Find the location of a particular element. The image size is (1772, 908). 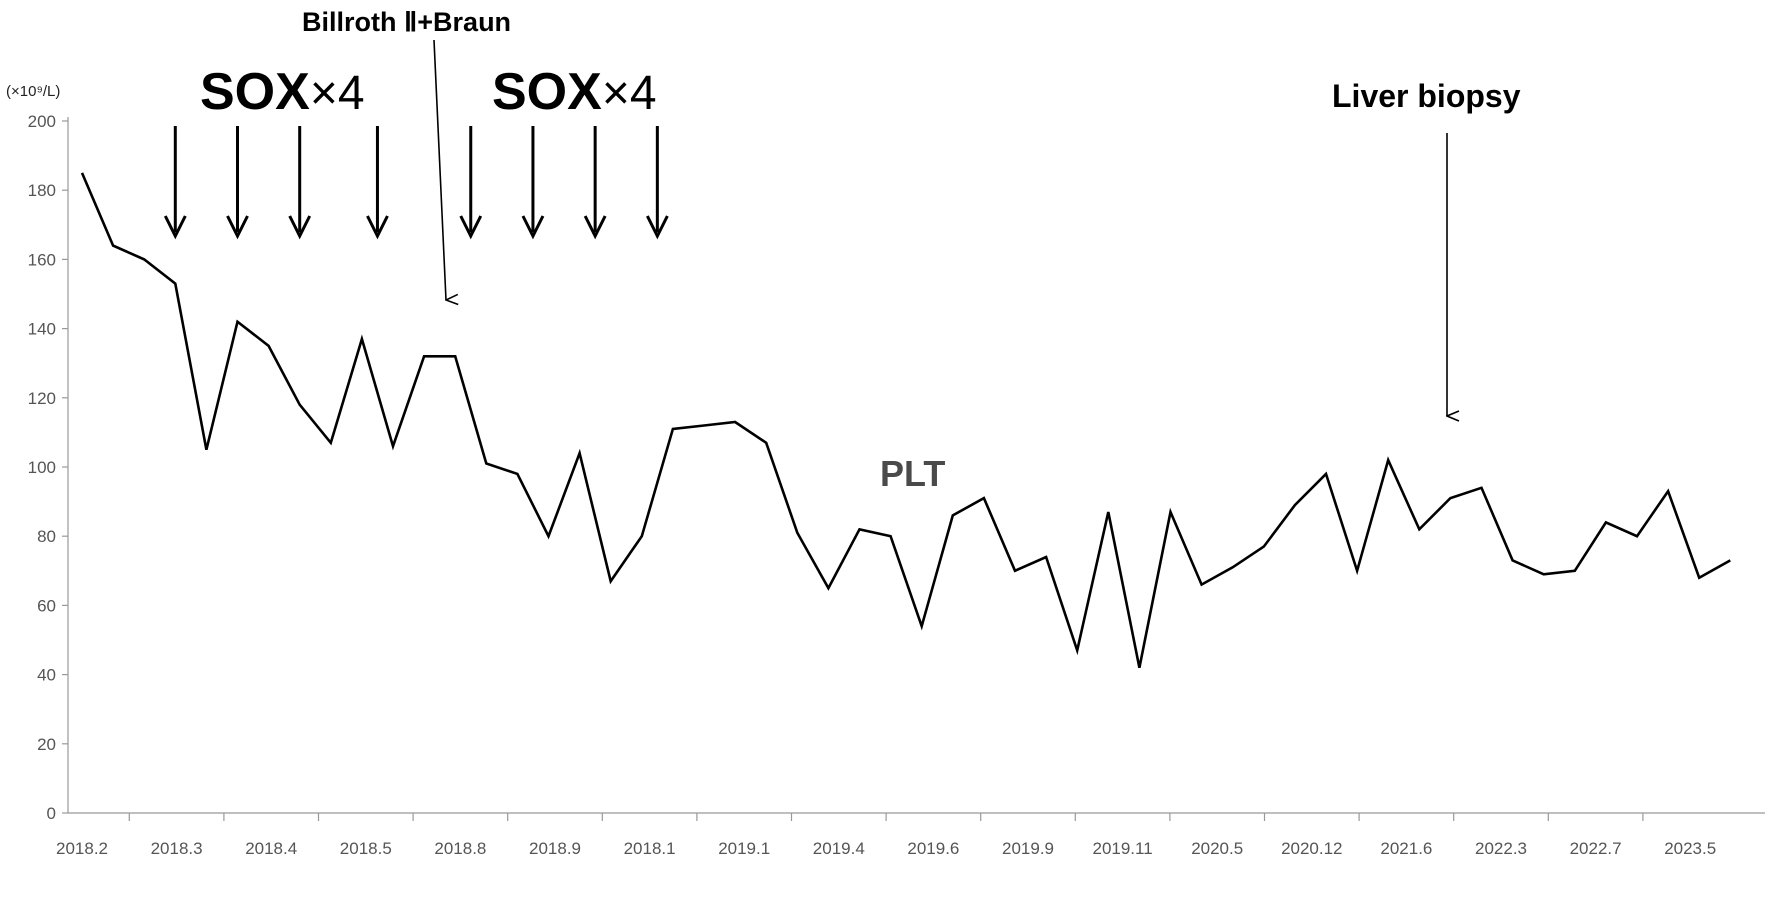

surgery-label: Billroth Ⅱ+Braun is located at coordinates (406, 22).